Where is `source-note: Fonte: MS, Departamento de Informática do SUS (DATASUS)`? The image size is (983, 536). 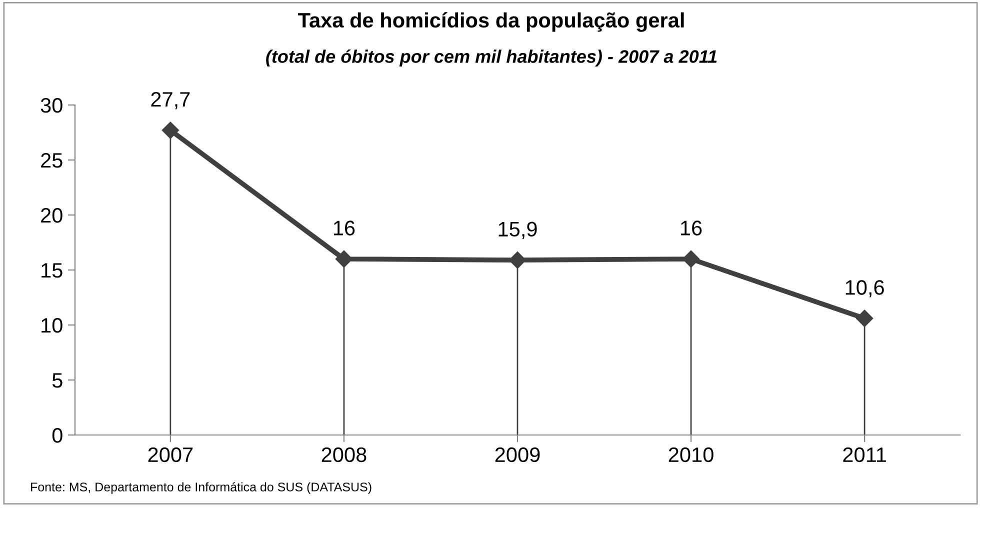 source-note: Fonte: MS, Departamento de Informática do SUS (DATASUS) is located at coordinates (201, 488).